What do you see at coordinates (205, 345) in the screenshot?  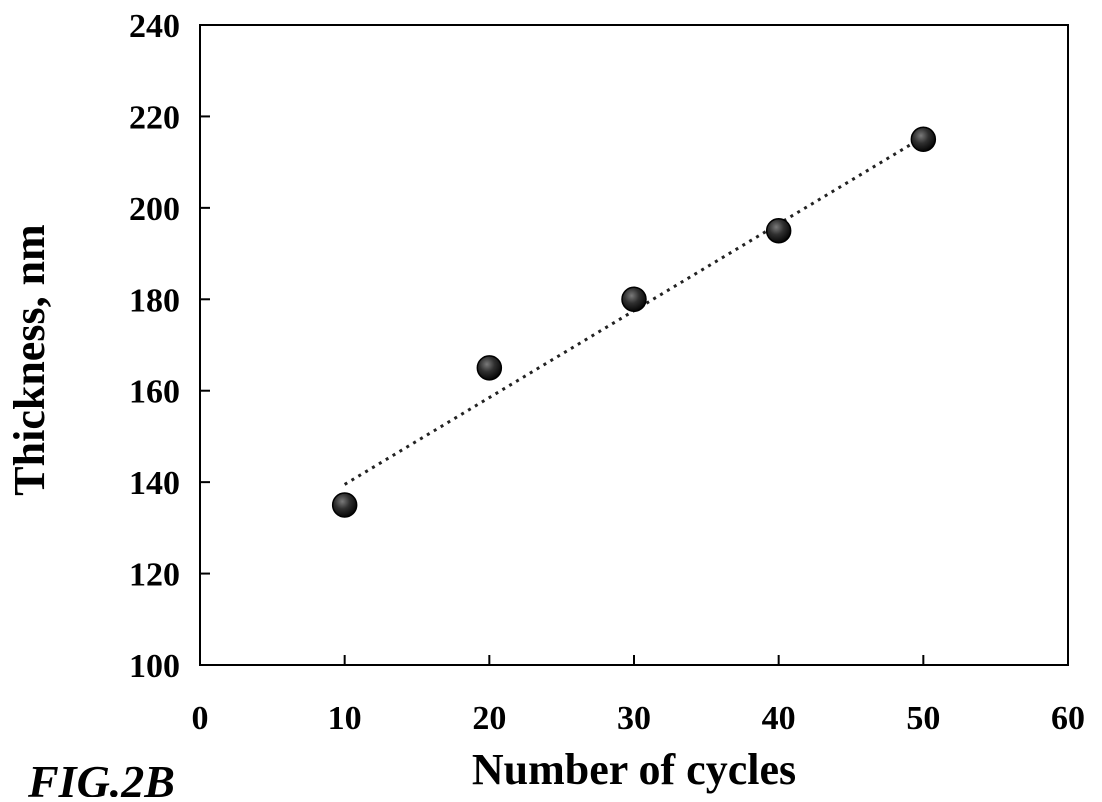 I see `y-axis-ticks` at bounding box center [205, 345].